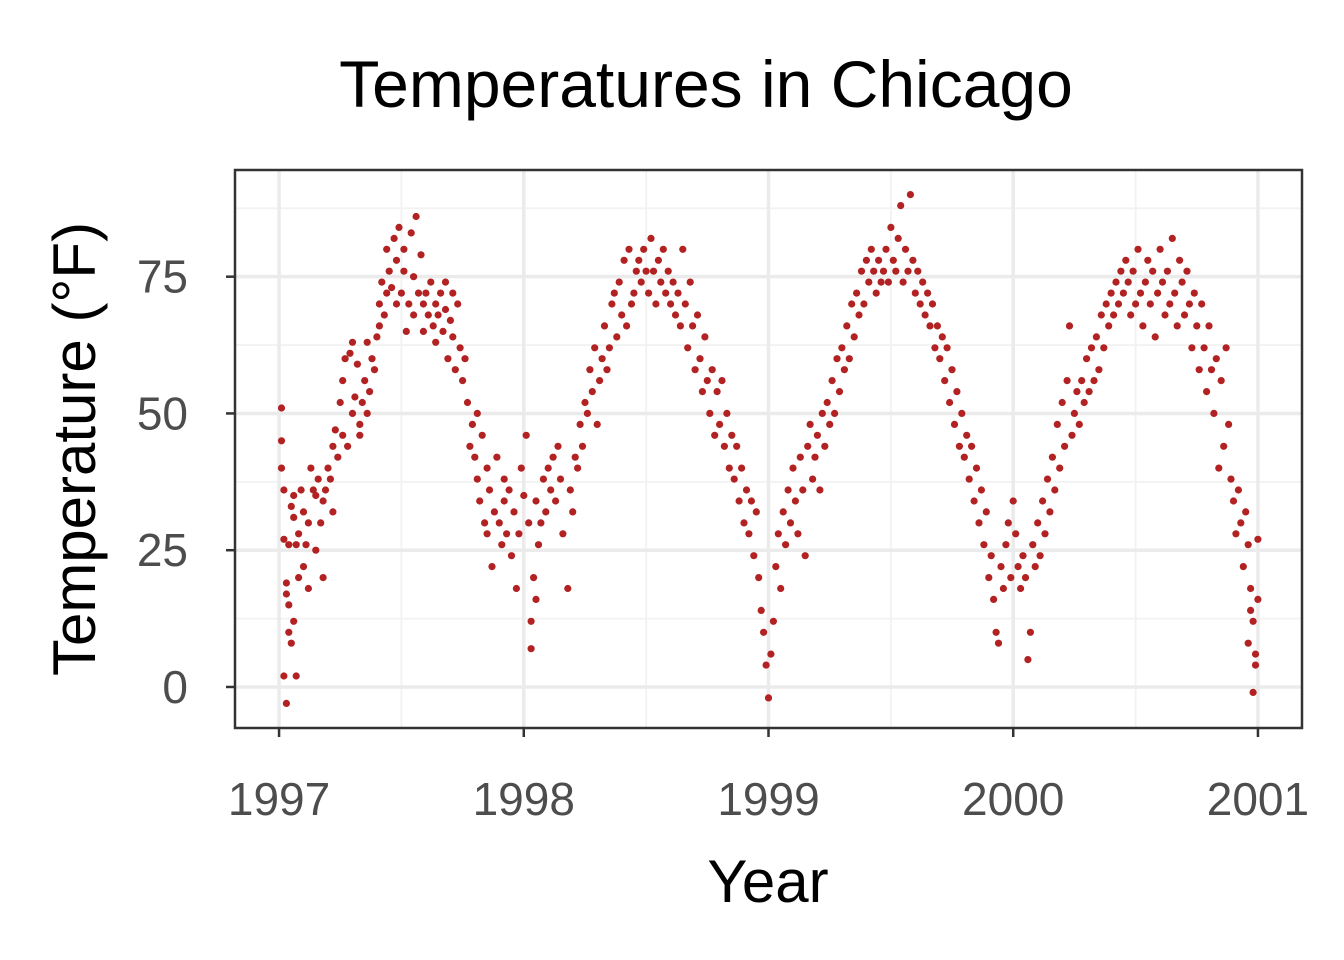  Describe the element at coordinates (706, 84) in the screenshot. I see `chart-title: Temperatures in Chicago` at that location.